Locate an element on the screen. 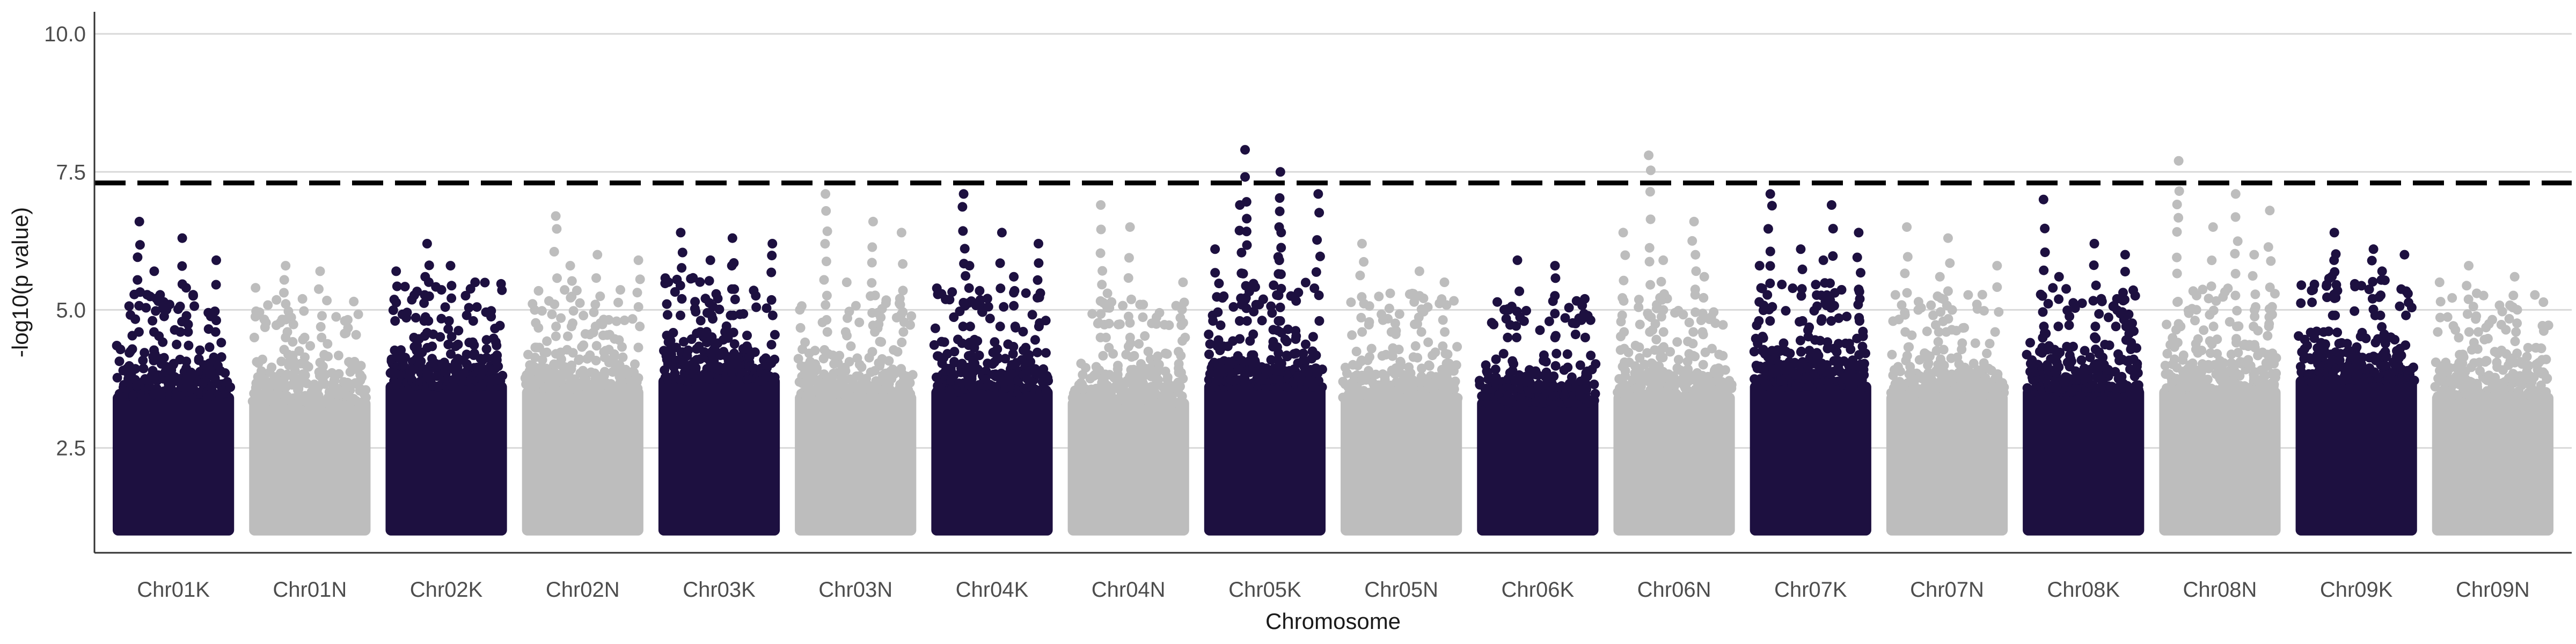  x-tick-label: Chr07K is located at coordinates (1810, 590).